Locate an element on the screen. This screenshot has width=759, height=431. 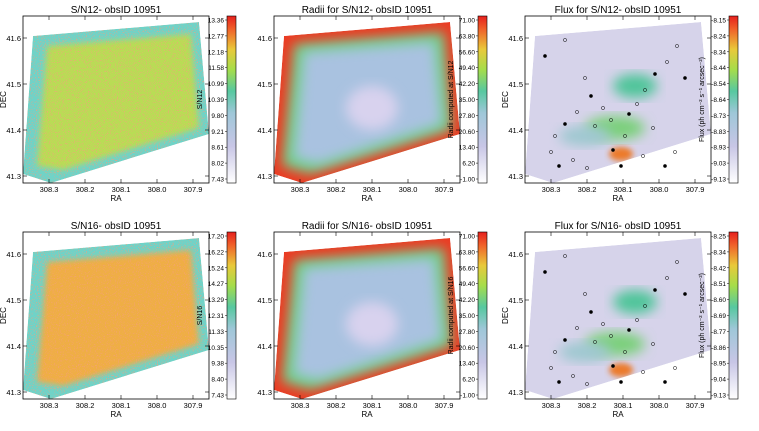
chart-title: Radii for S/N12- obsID 10951 is located at coordinates (367, 10).